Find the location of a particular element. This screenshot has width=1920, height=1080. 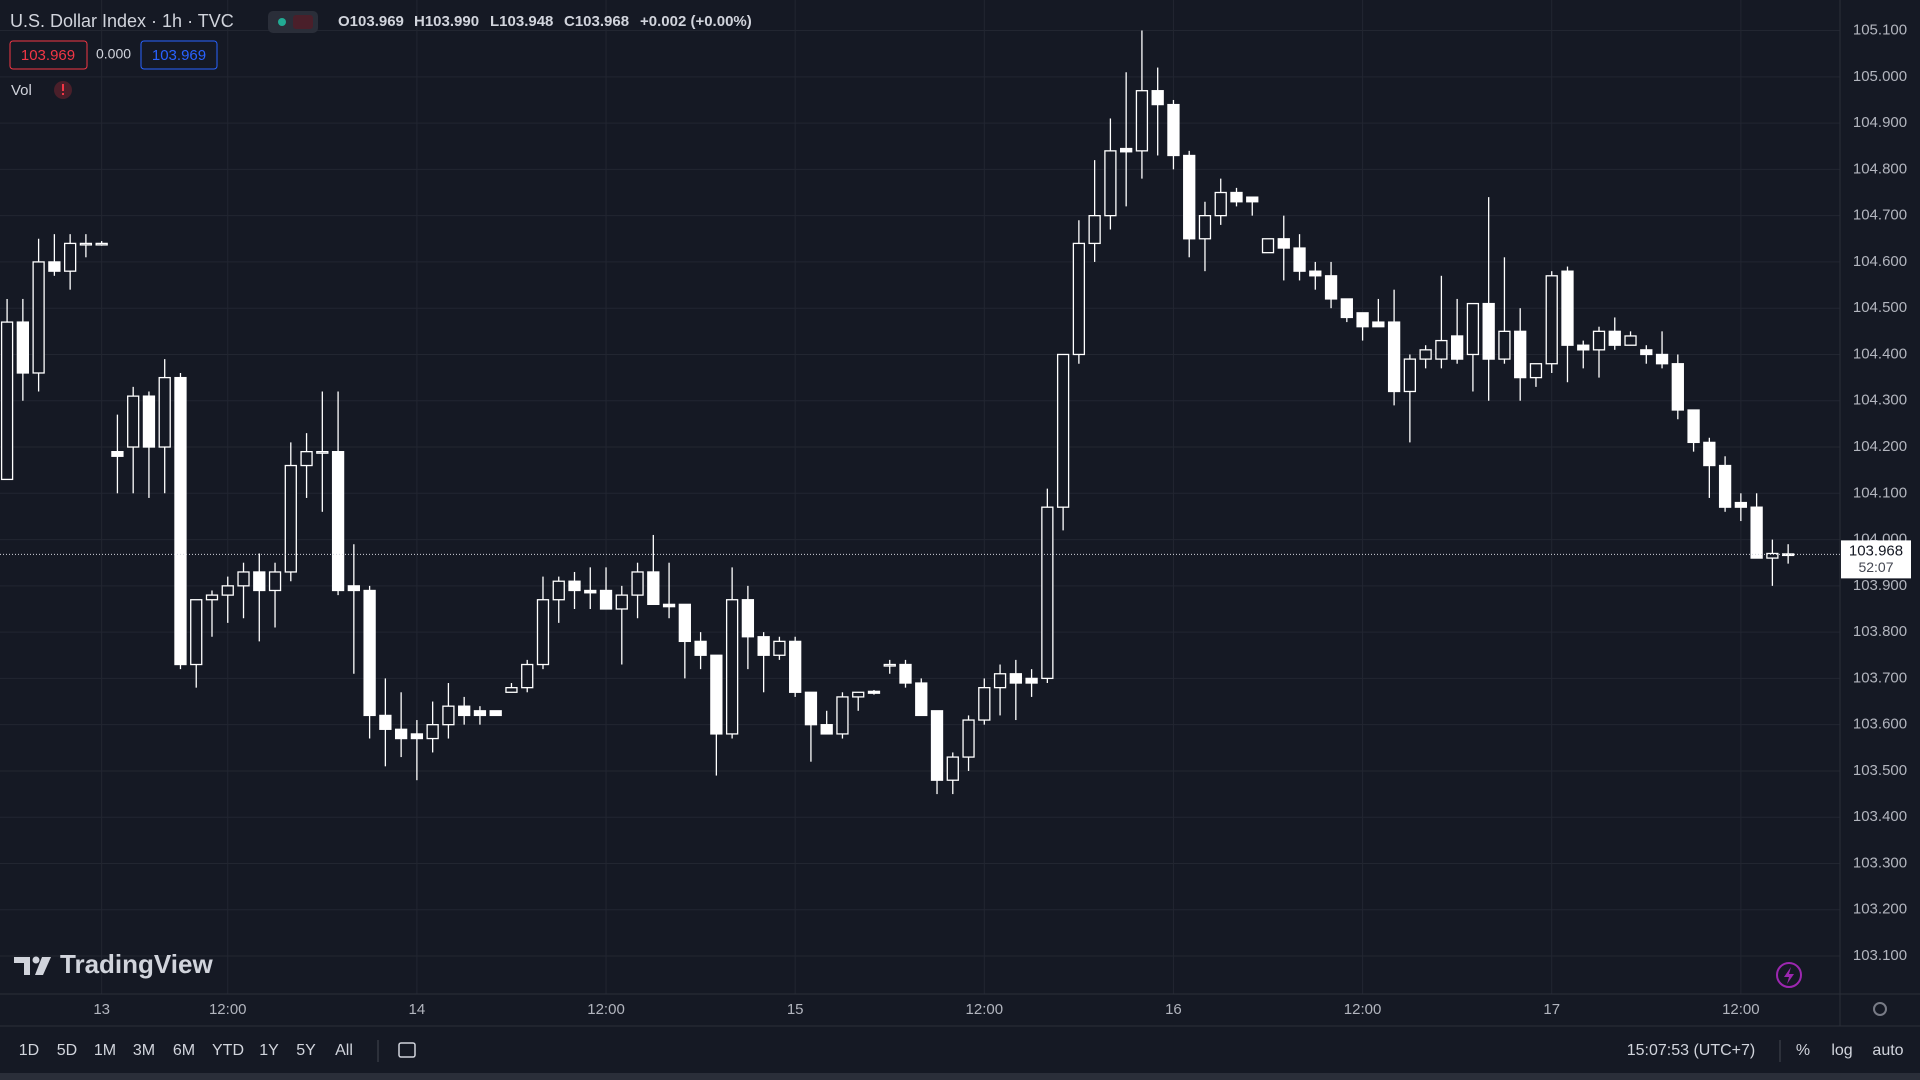

ohlc-value: 103.968 is located at coordinates (602, 21).